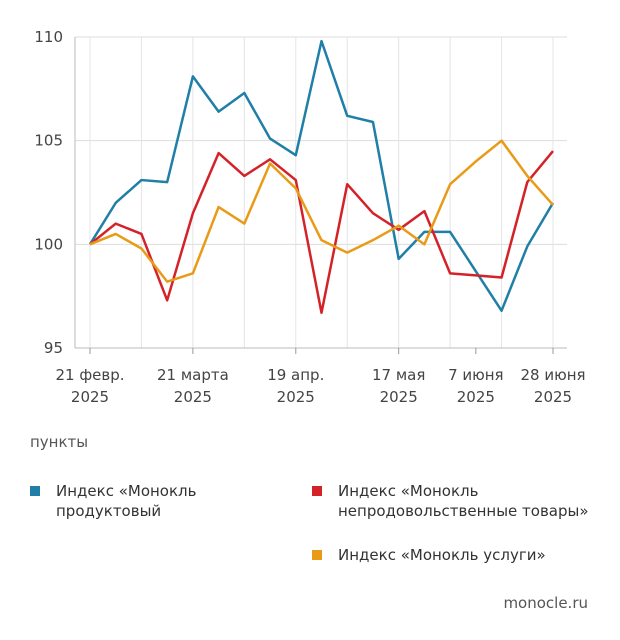 Image resolution: width=620 pixels, height=640 pixels. What do you see at coordinates (48, 244) in the screenshot?
I see `y-tick-label: 100` at bounding box center [48, 244].